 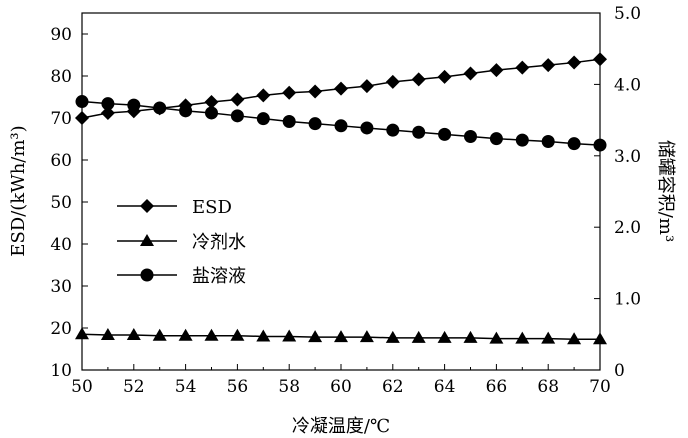 What do you see at coordinates (61, 245) in the screenshot?
I see `y-left-tick-label: 40` at bounding box center [61, 245].